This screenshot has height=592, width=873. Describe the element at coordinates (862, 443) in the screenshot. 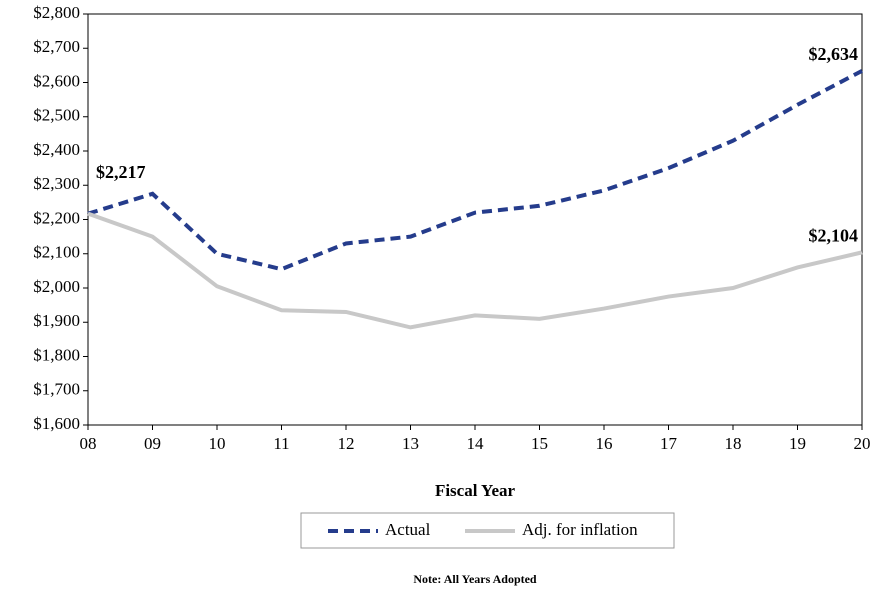

I see `x-tick-label: 20` at that location.